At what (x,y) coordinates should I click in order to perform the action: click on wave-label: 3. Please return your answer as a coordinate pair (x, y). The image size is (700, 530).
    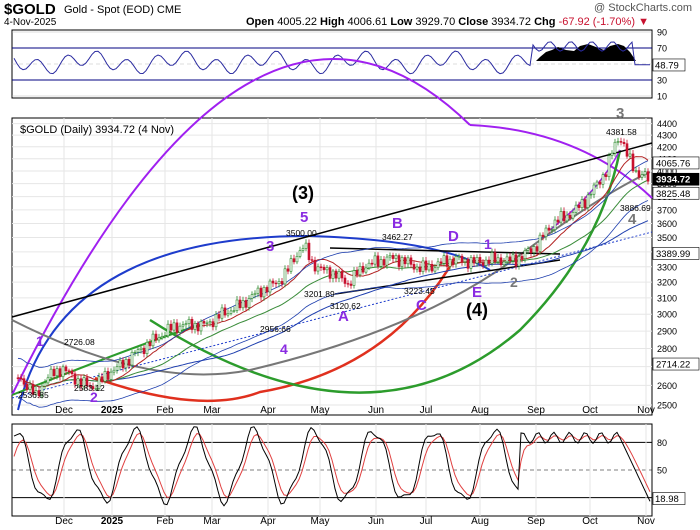
    Looking at the image, I should click on (620, 113).